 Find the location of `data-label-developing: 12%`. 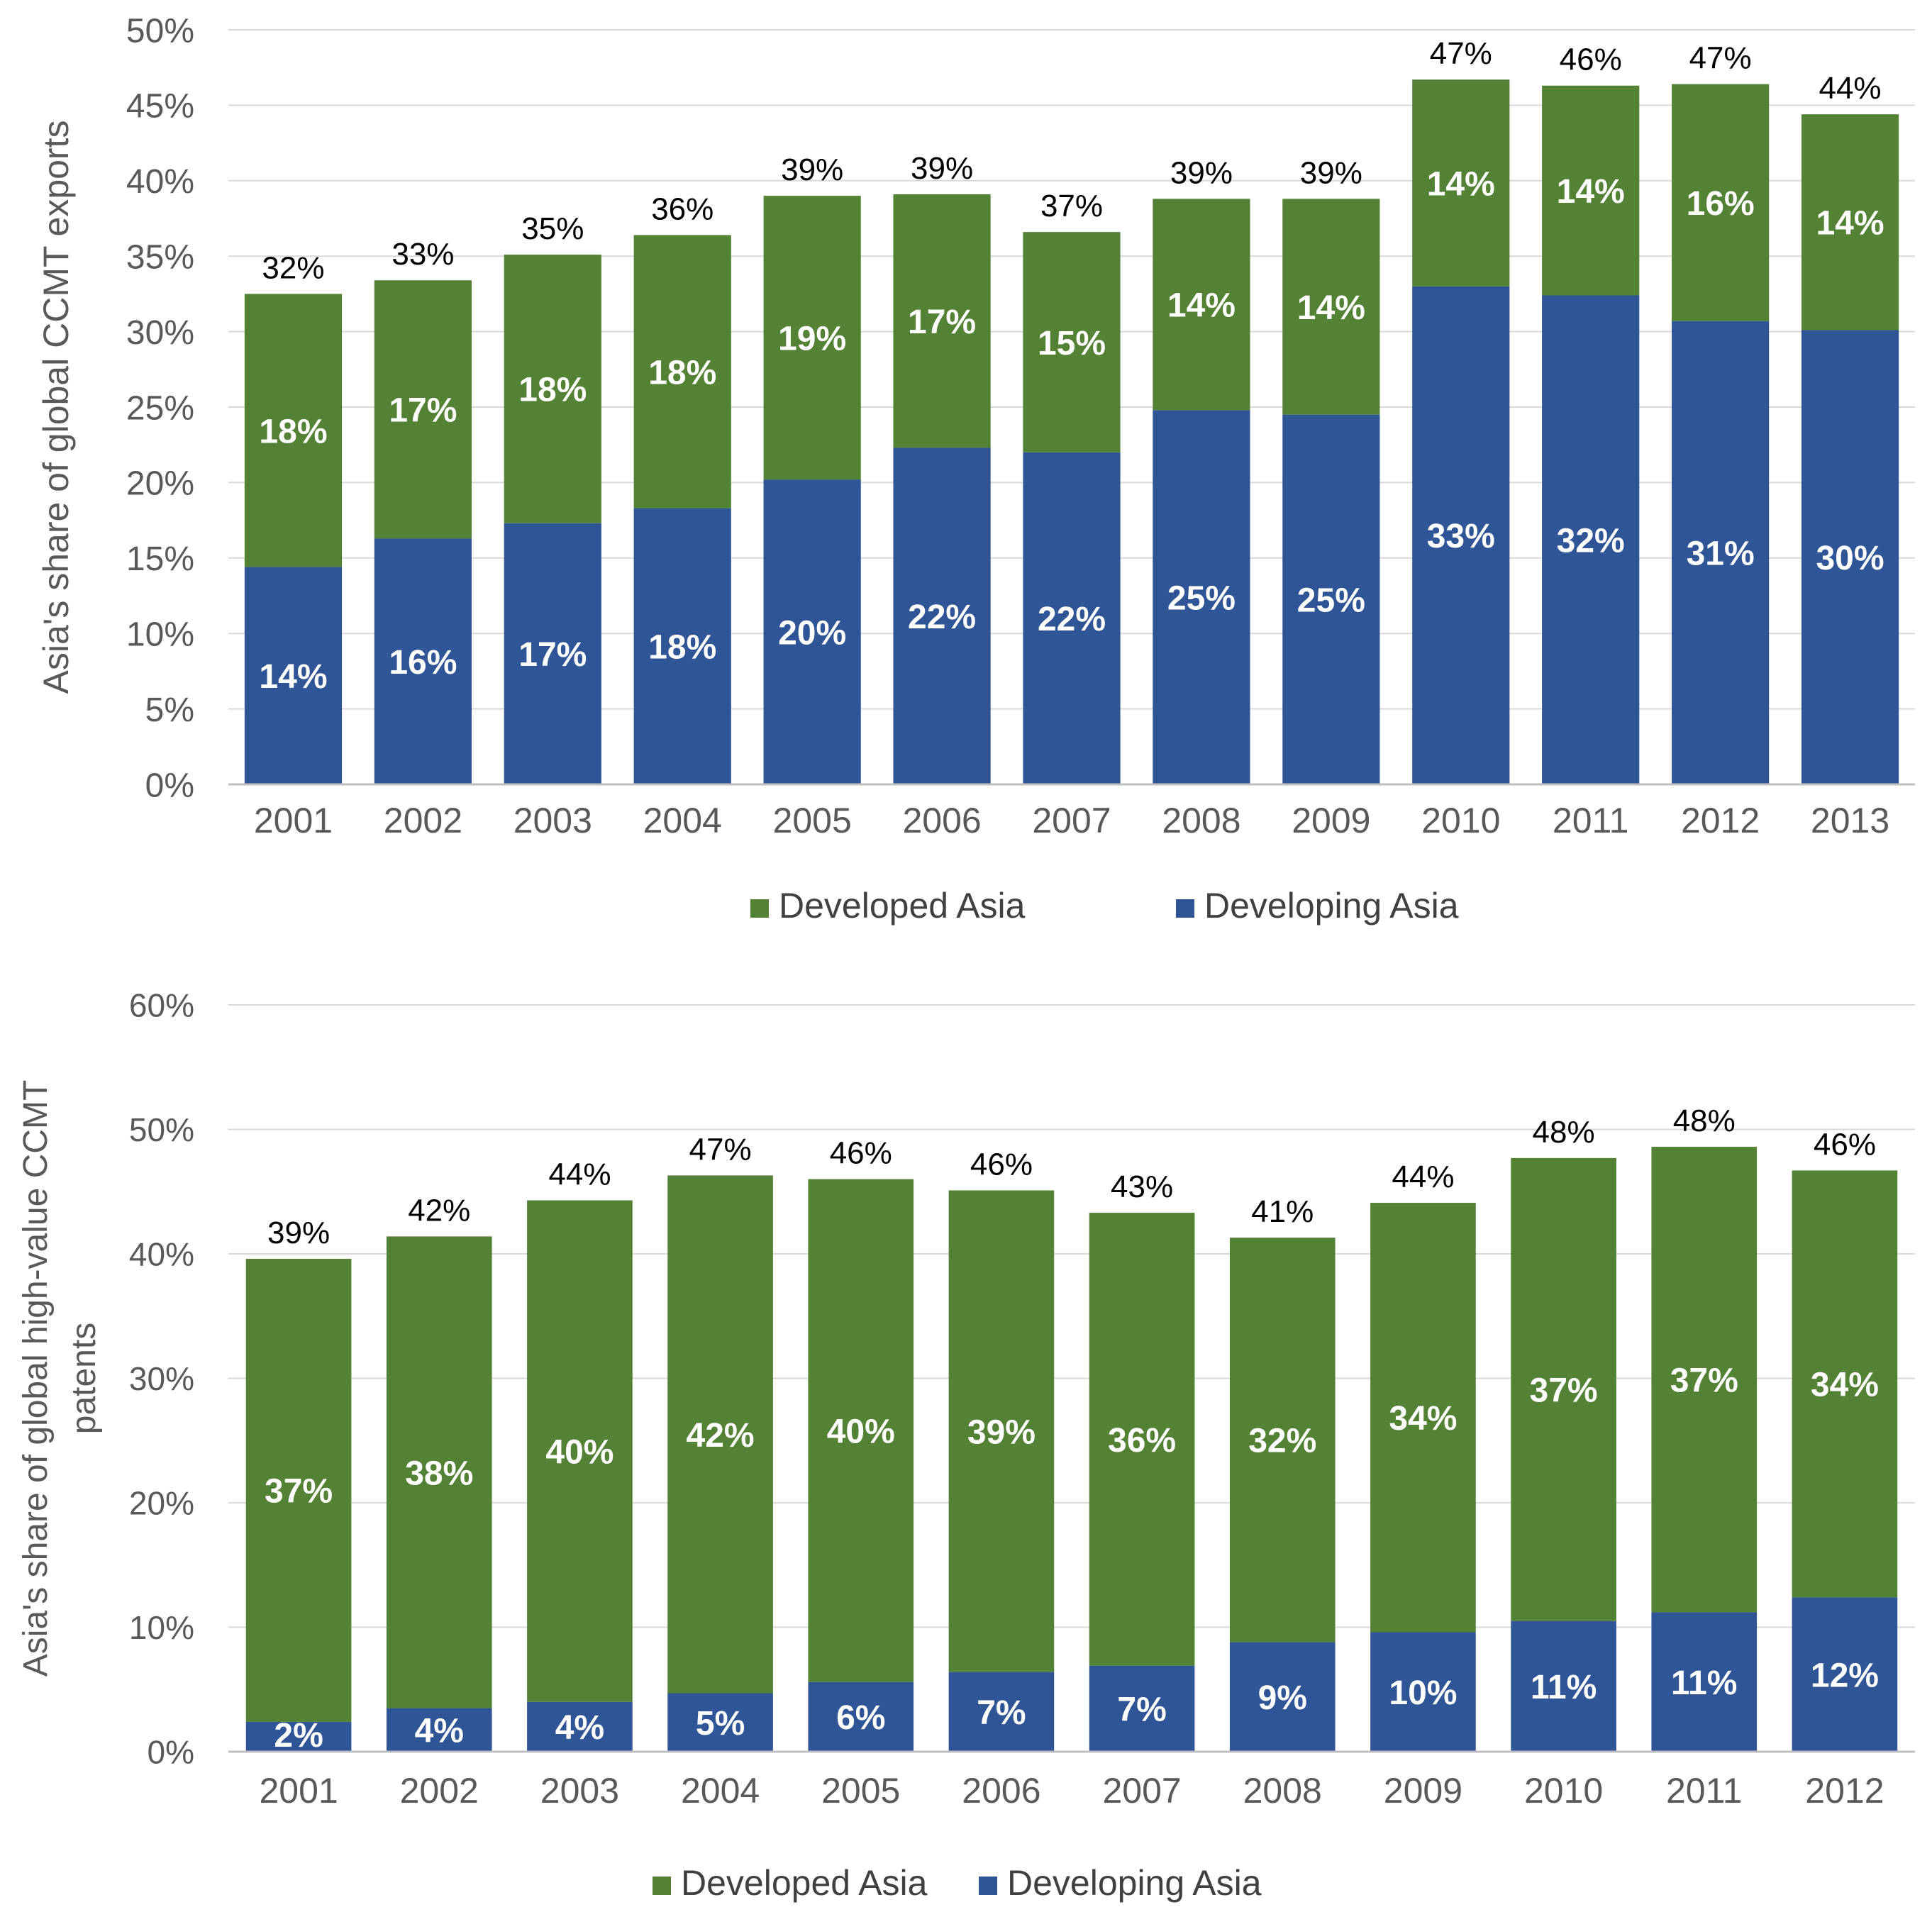

data-label-developing: 12% is located at coordinates (1845, 1676).